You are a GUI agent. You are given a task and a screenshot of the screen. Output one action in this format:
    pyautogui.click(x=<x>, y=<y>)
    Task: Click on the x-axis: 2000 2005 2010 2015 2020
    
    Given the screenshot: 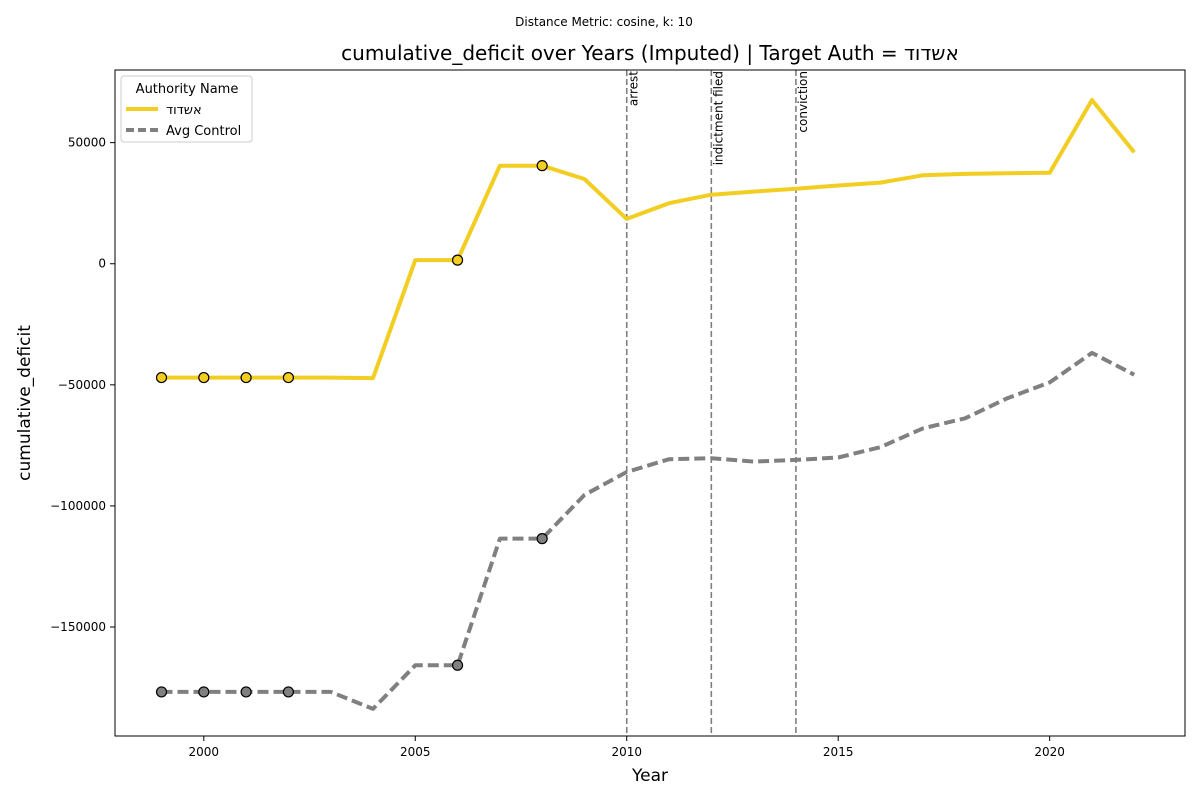 What is the action you would take?
    pyautogui.click(x=627, y=747)
    